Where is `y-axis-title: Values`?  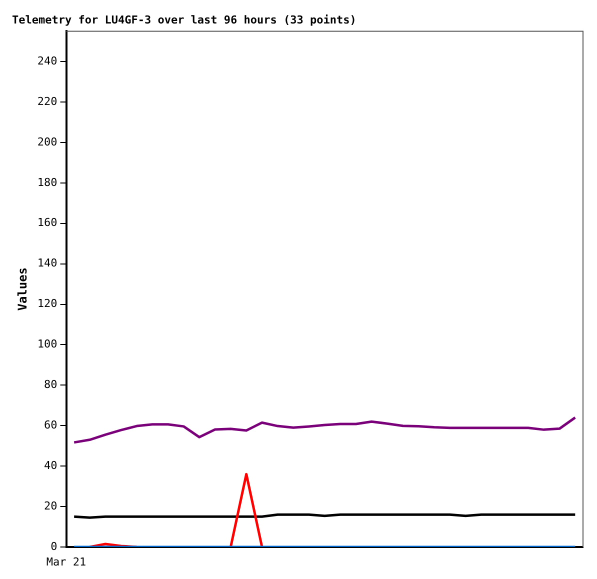
y-axis-title: Values is located at coordinates (22, 289).